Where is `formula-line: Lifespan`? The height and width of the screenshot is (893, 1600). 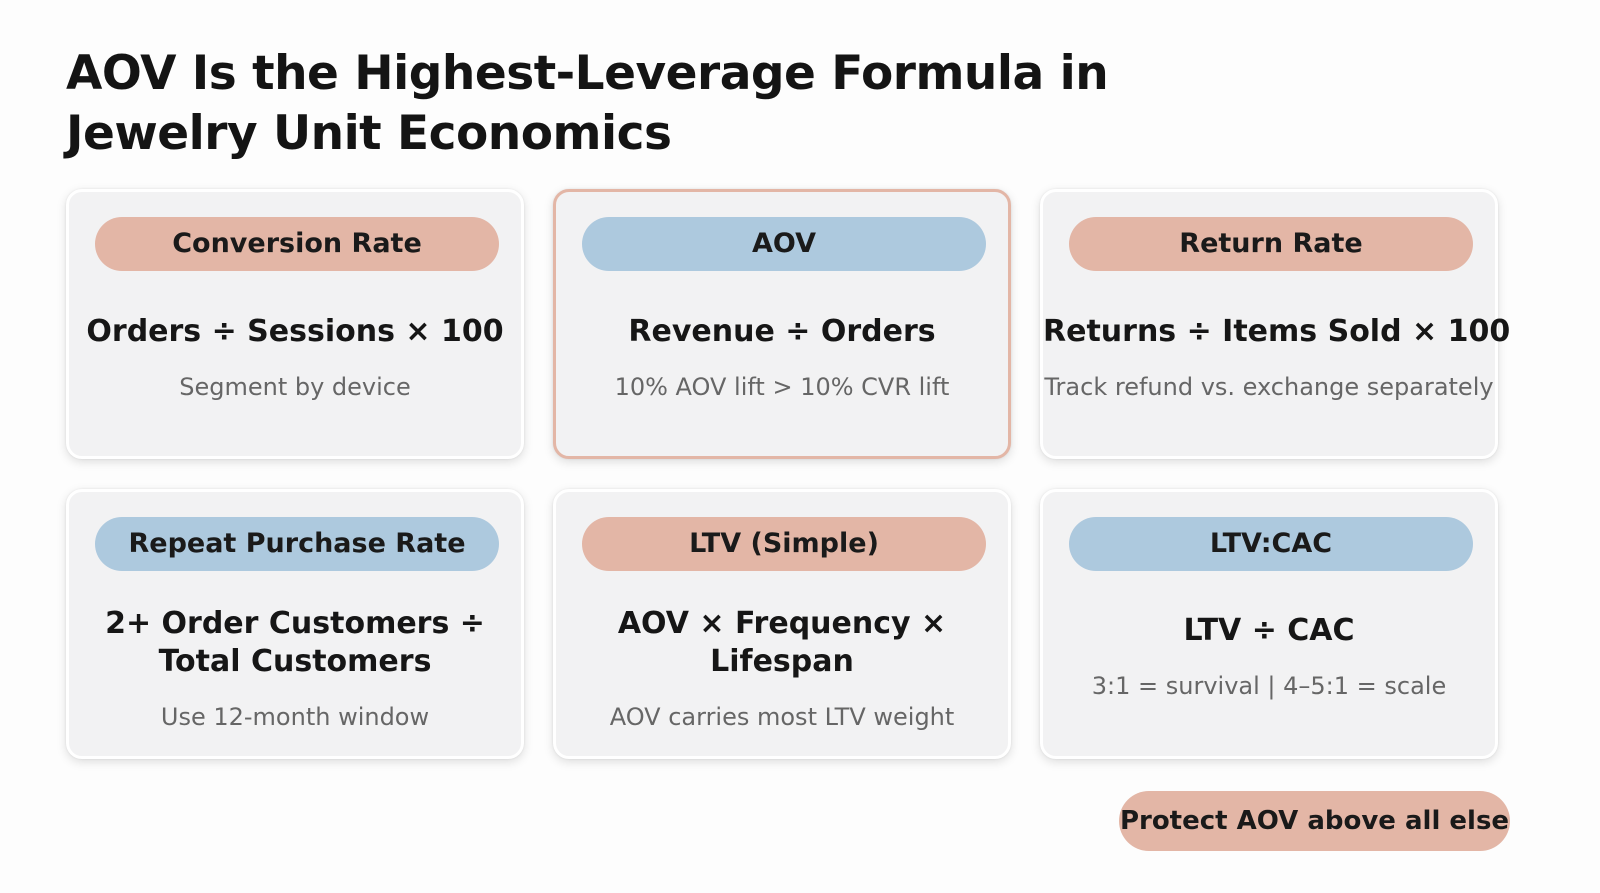
formula-line: Lifespan is located at coordinates (782, 661).